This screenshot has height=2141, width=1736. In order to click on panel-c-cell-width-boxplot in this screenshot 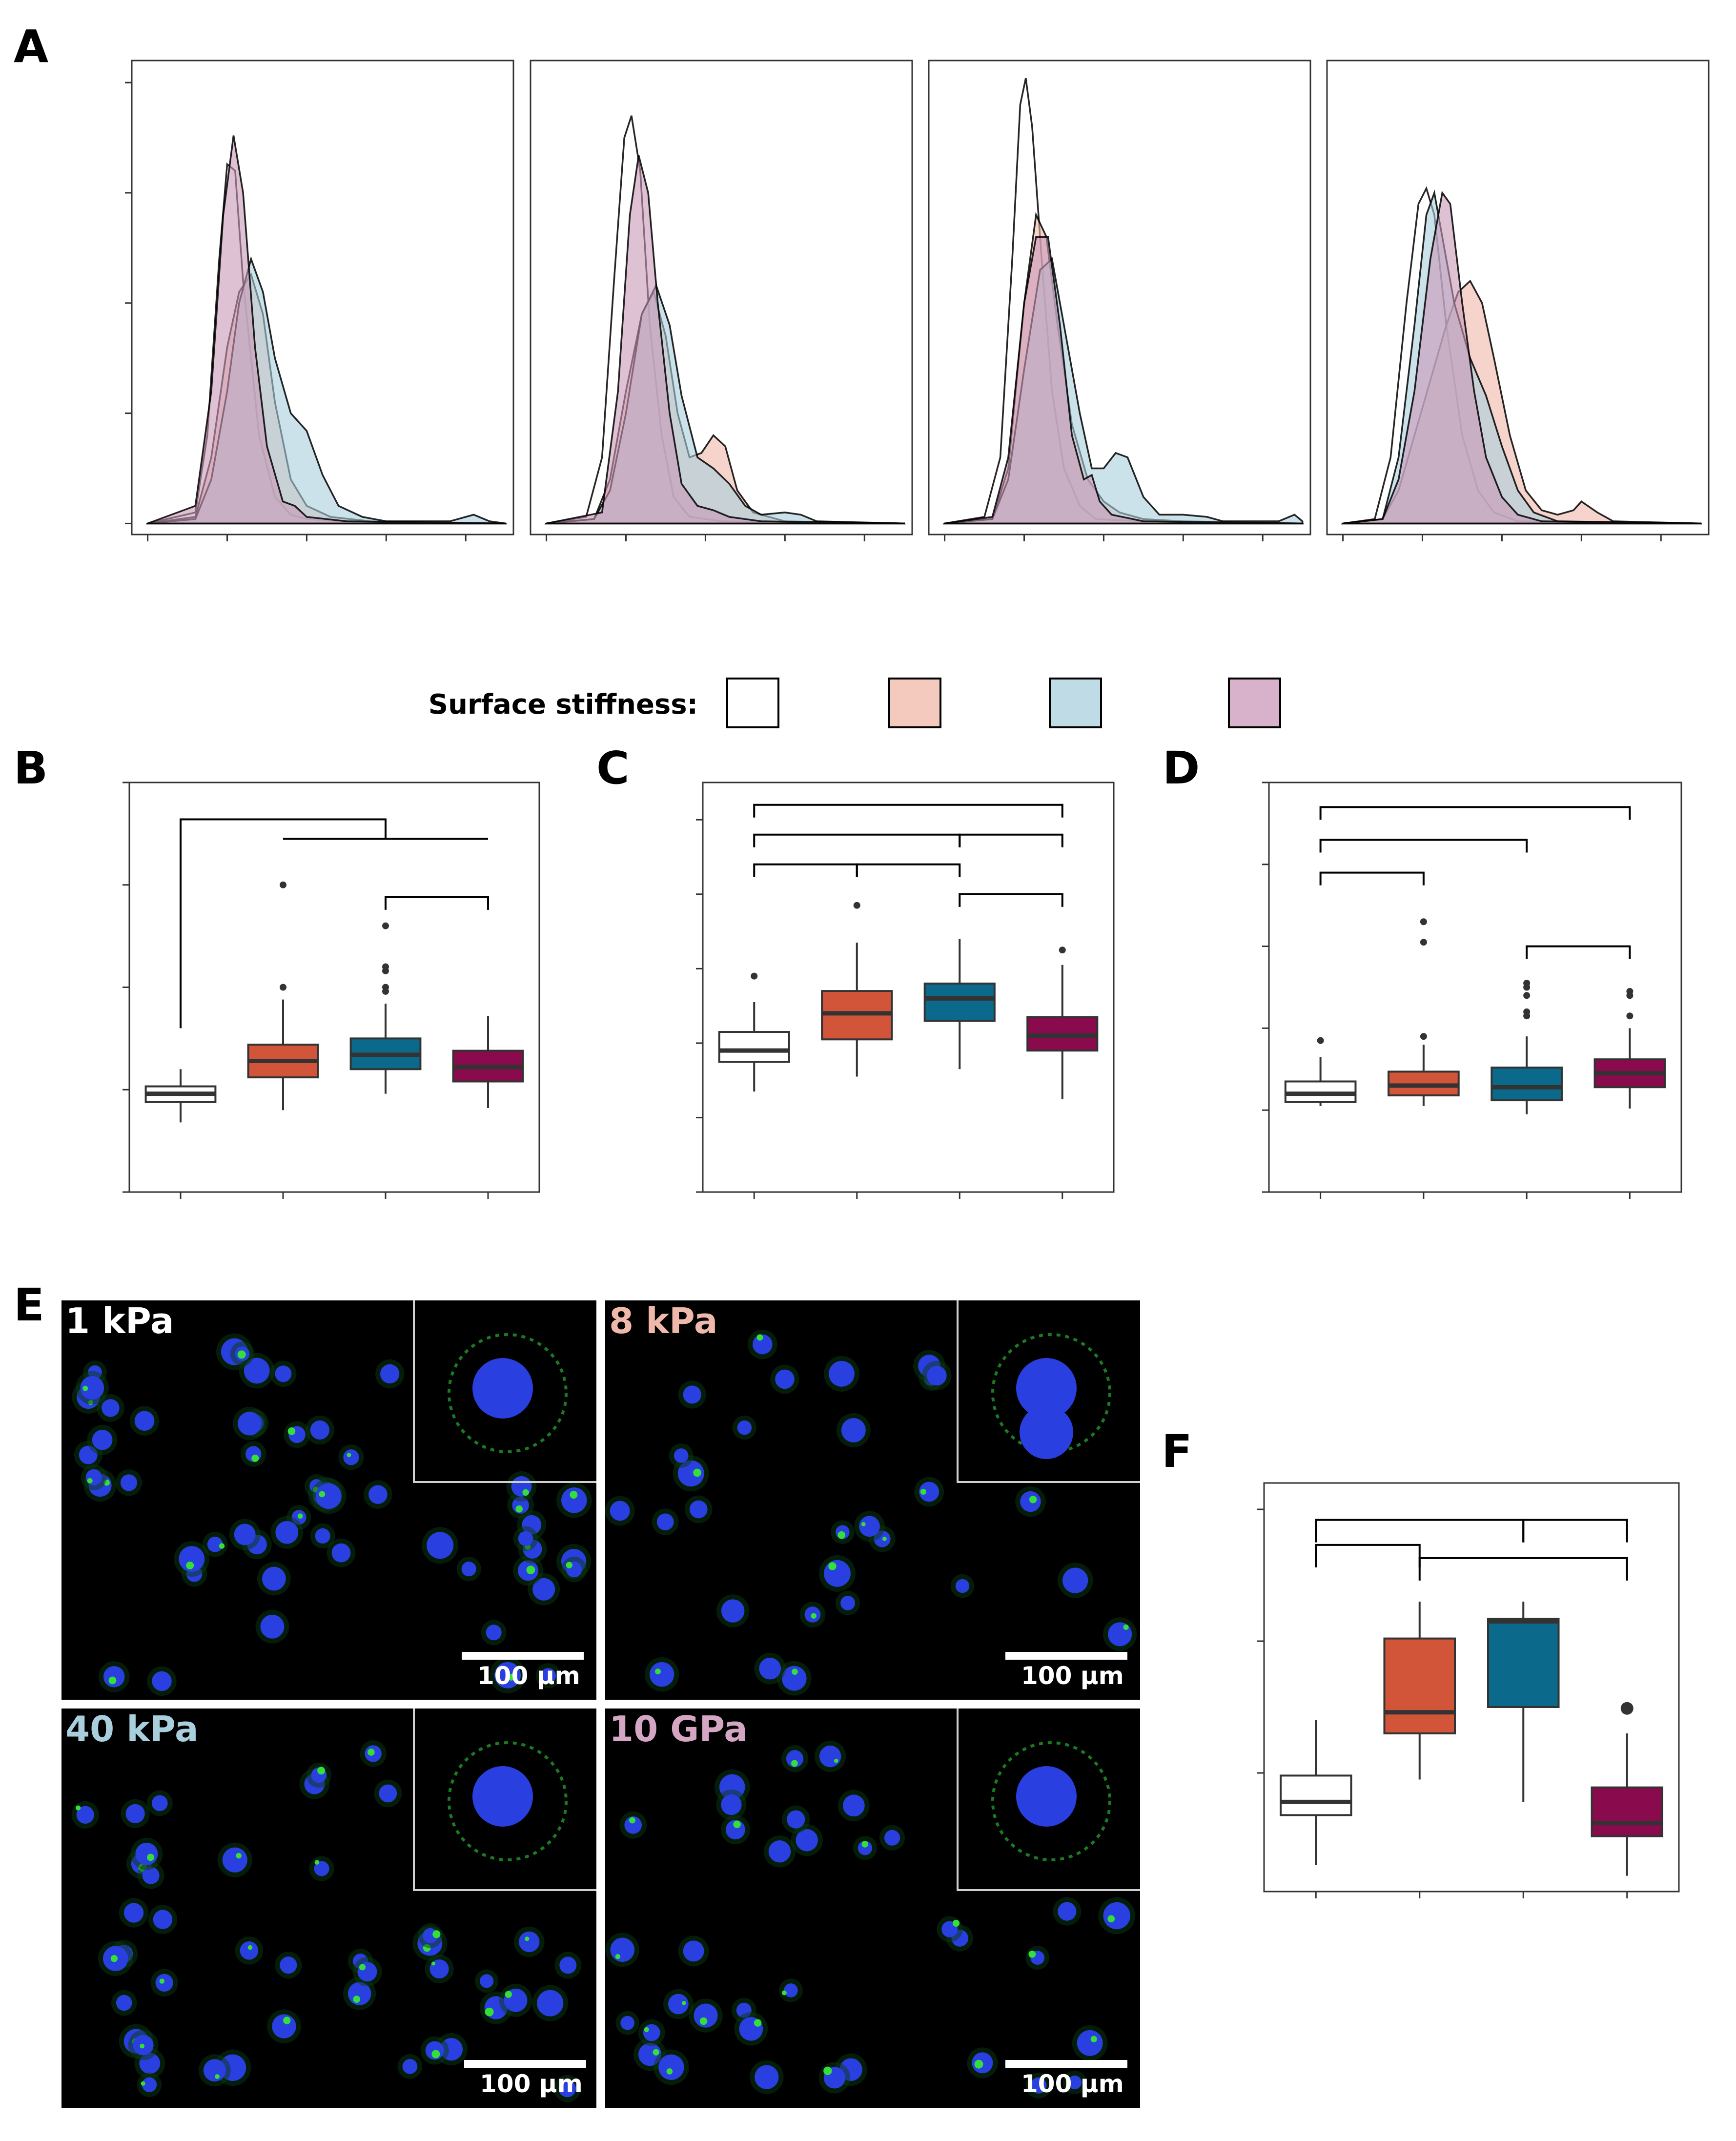, I will do `click(905, 991)`.